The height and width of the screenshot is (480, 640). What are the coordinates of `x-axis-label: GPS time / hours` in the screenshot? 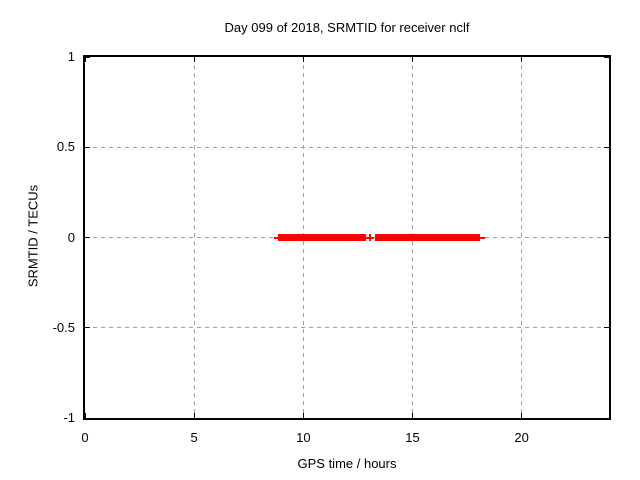 It's located at (347, 463).